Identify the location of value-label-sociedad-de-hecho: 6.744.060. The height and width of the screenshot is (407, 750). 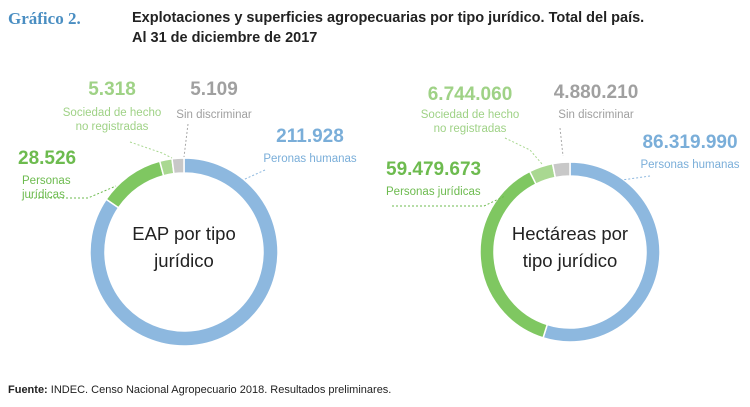
(470, 94).